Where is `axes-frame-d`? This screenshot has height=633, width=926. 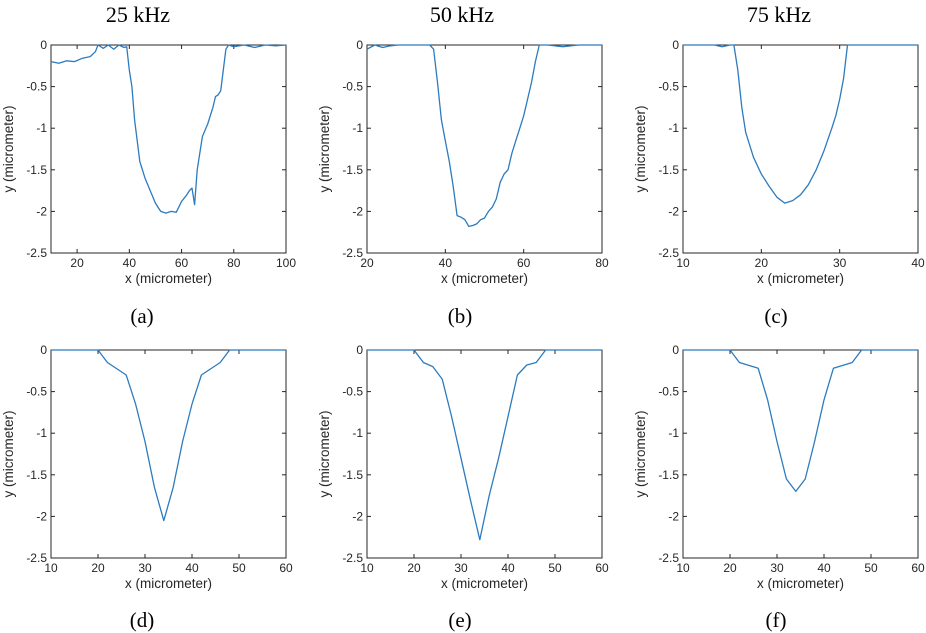
axes-frame-d is located at coordinates (168, 454).